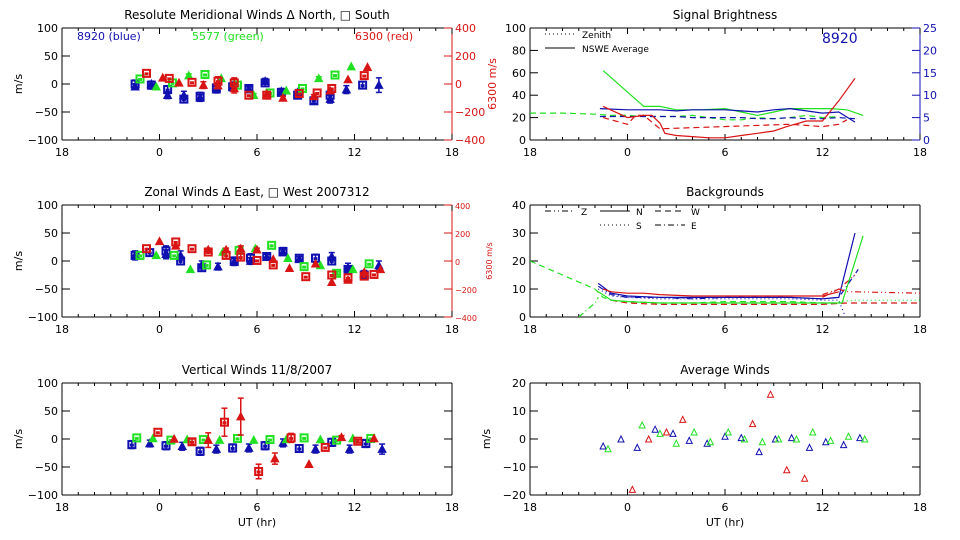 Image resolution: width=960 pixels, height=540 pixels. I want to click on y-axis-label: m/s, so click(18, 84).